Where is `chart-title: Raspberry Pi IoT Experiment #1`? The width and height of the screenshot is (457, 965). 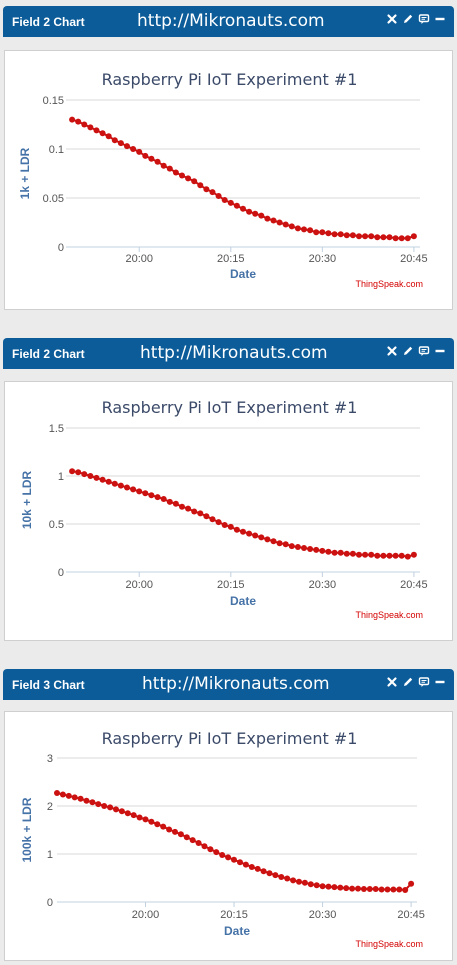 chart-title: Raspberry Pi IoT Experiment #1 is located at coordinates (230, 79).